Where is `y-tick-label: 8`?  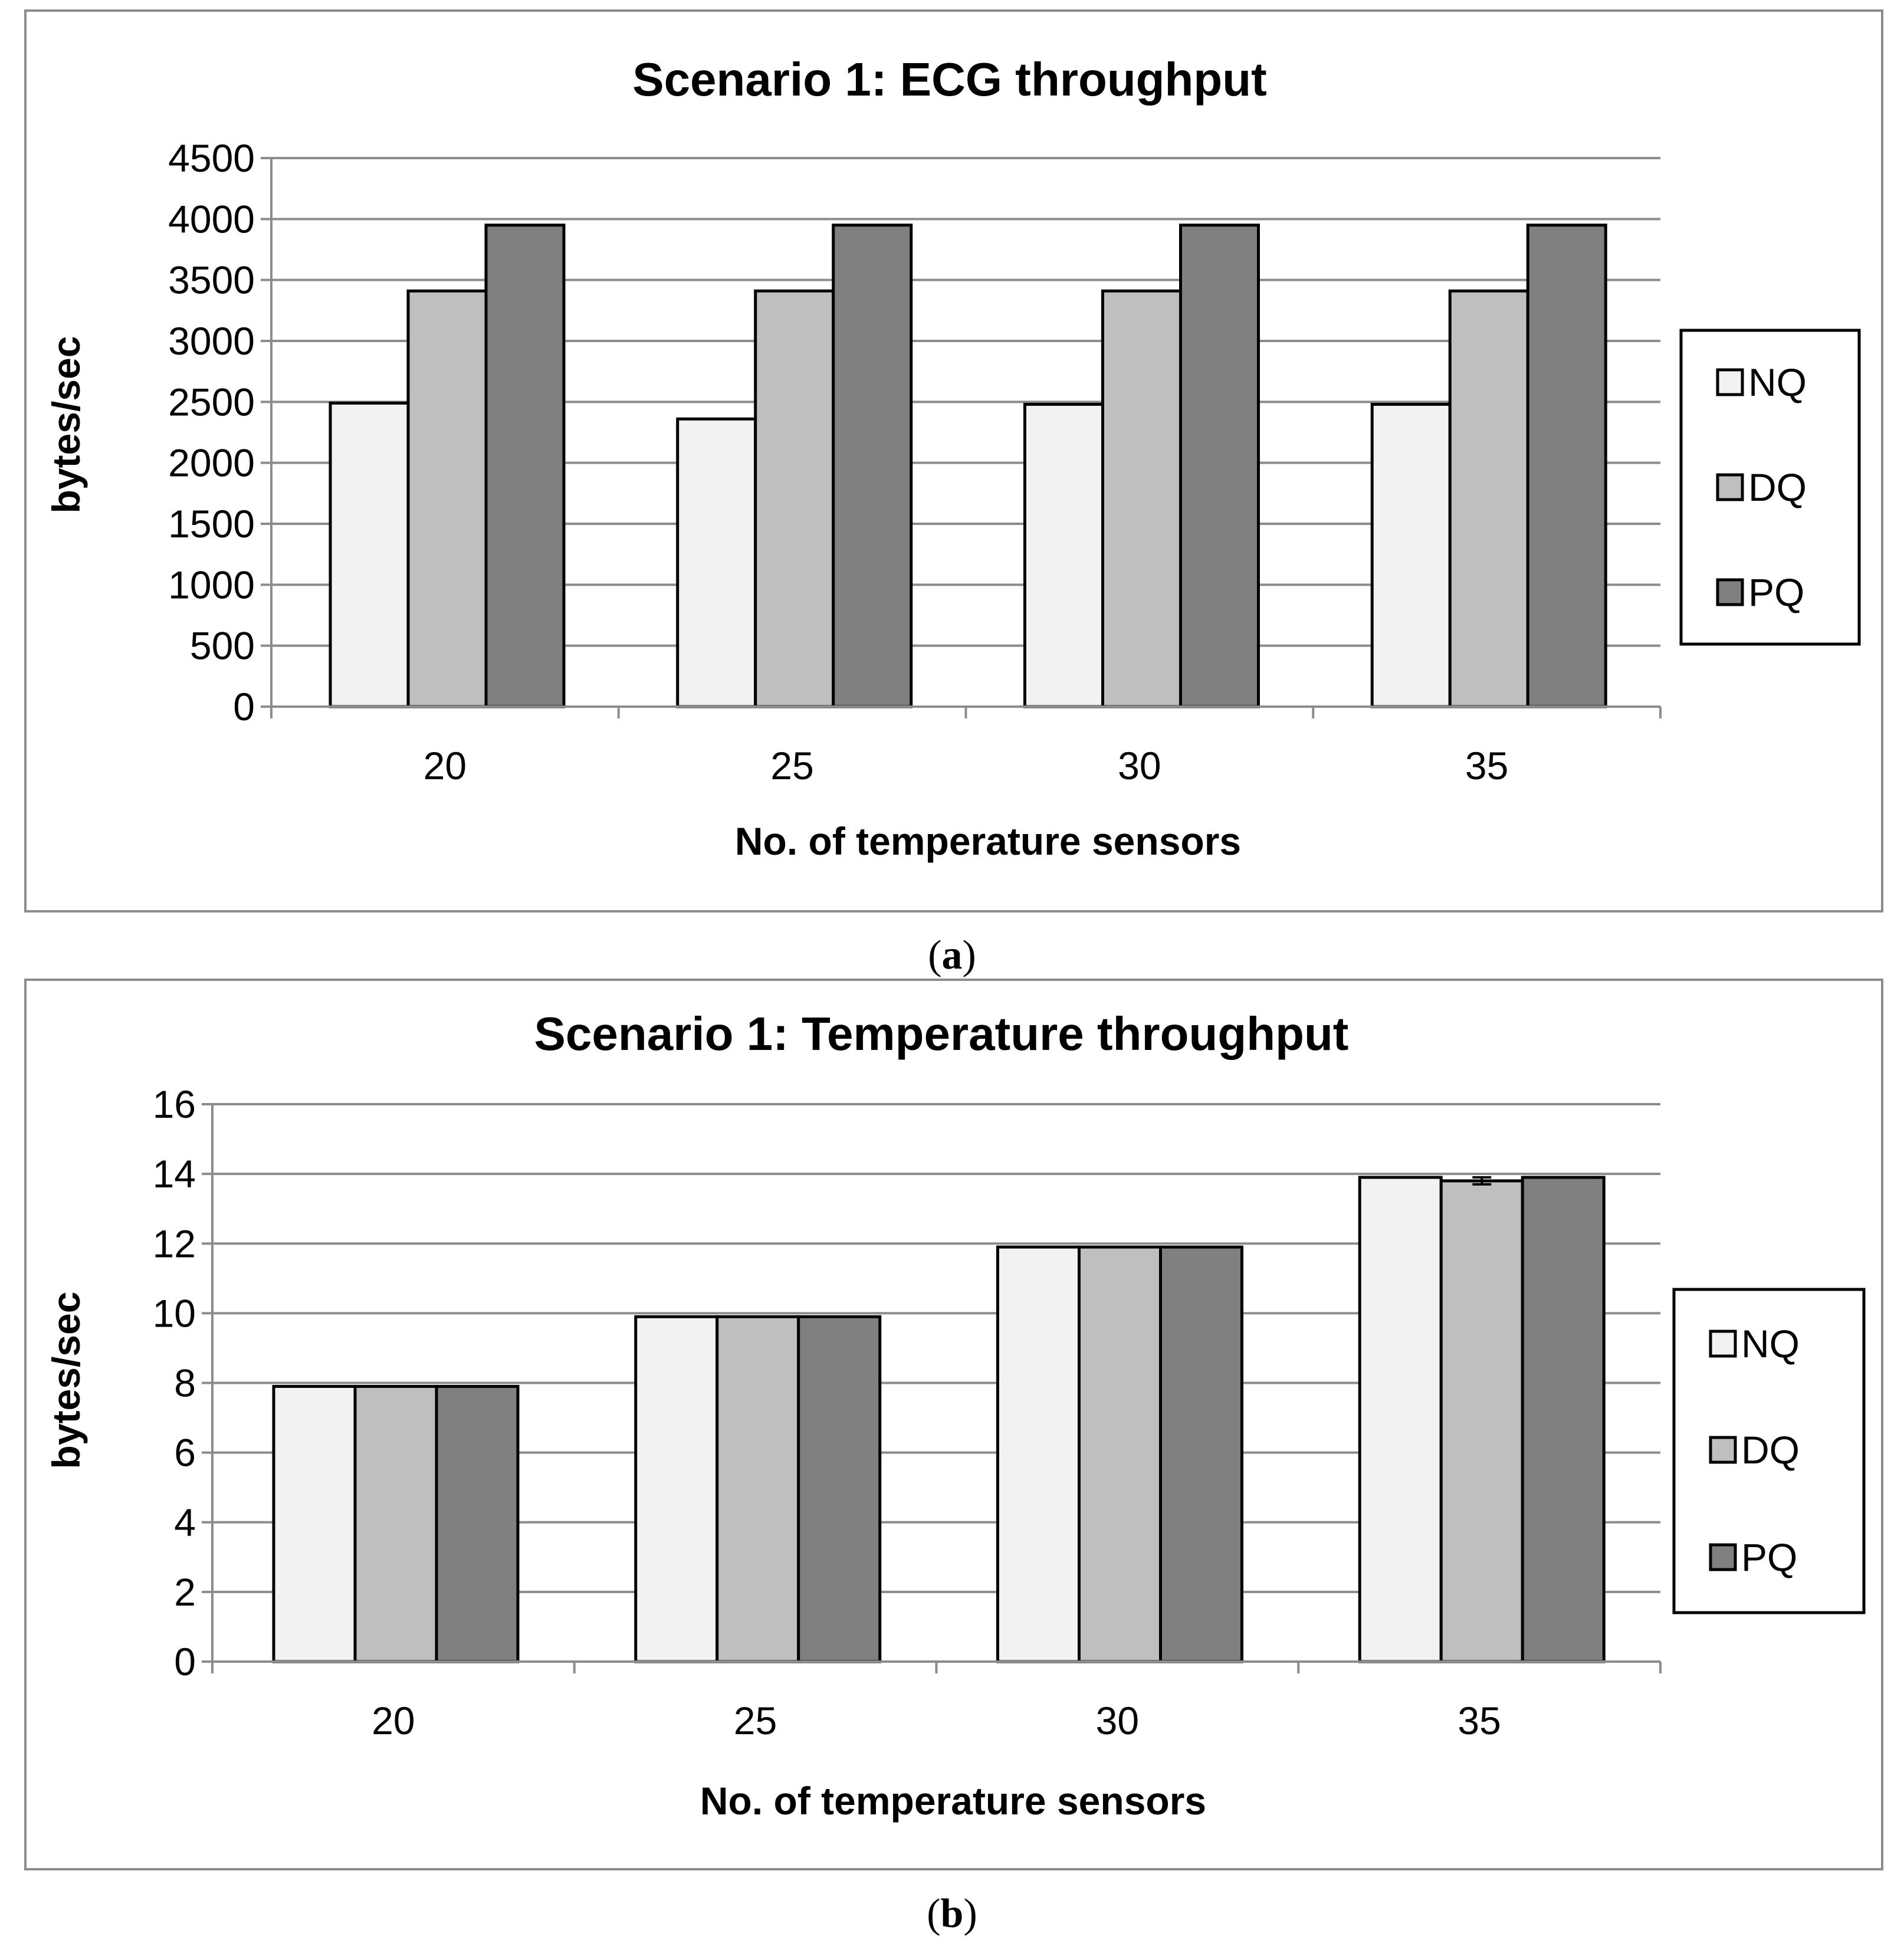 y-tick-label: 8 is located at coordinates (185, 1383).